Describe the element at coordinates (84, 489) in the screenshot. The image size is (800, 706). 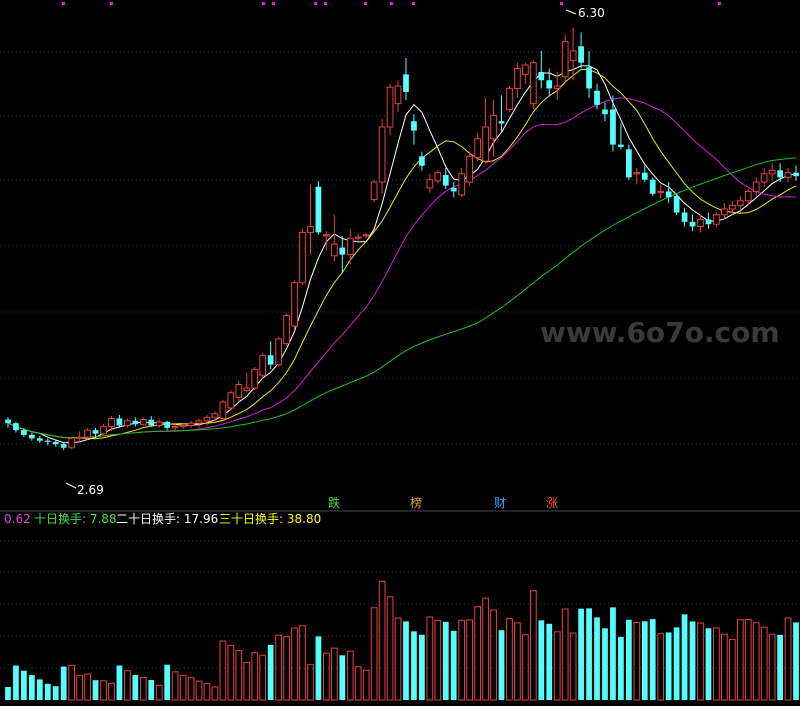
I see `low-annotation: 2.69` at that location.